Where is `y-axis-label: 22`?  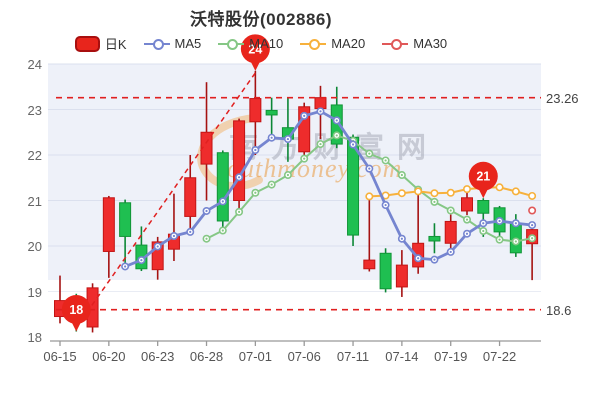 y-axis-label: 22 is located at coordinates (34, 155).